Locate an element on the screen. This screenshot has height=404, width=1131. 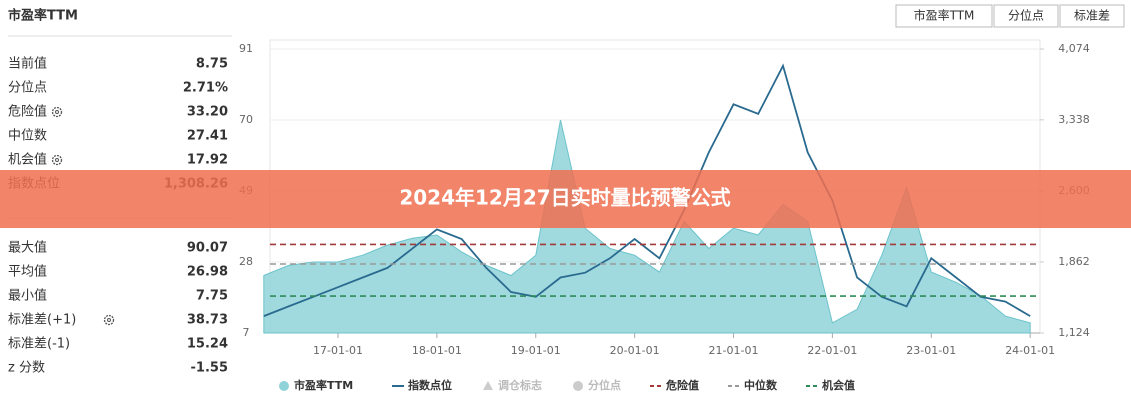
stat-value: 2.71% is located at coordinates (205, 88).